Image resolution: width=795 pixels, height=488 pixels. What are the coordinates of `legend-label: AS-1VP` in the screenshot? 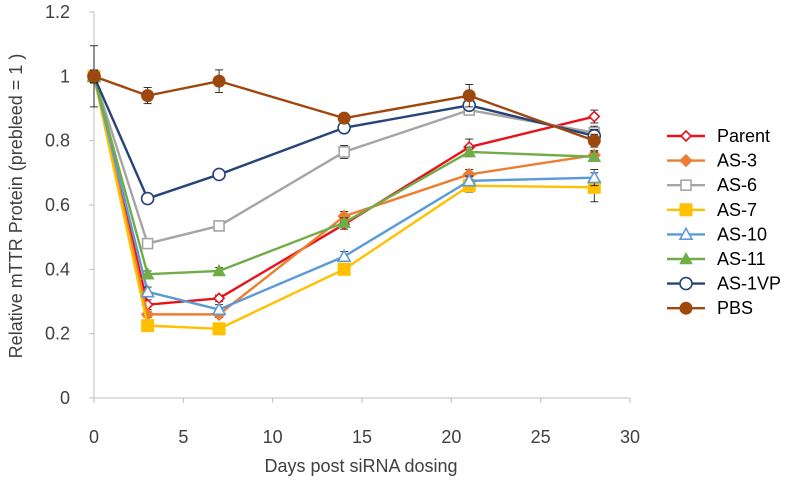 It's located at (749, 284).